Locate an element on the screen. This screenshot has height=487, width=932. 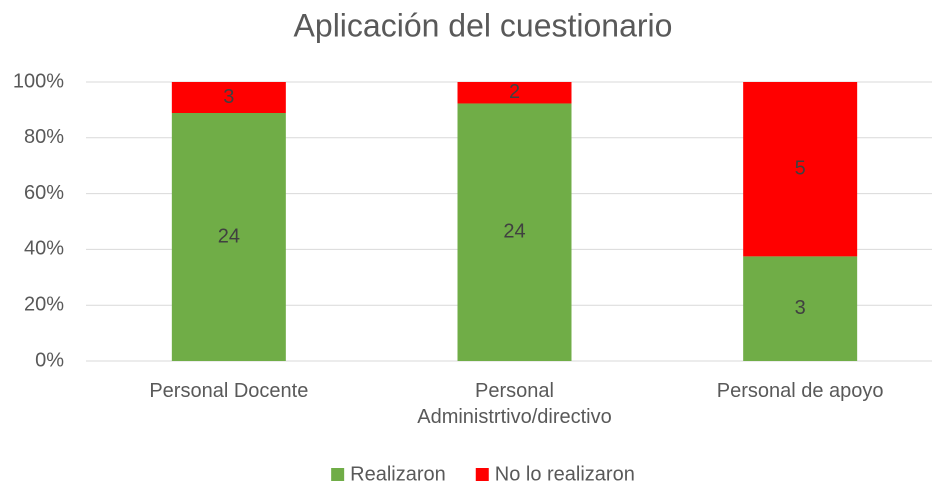
y-tick-label: 60% is located at coordinates (44, 193).